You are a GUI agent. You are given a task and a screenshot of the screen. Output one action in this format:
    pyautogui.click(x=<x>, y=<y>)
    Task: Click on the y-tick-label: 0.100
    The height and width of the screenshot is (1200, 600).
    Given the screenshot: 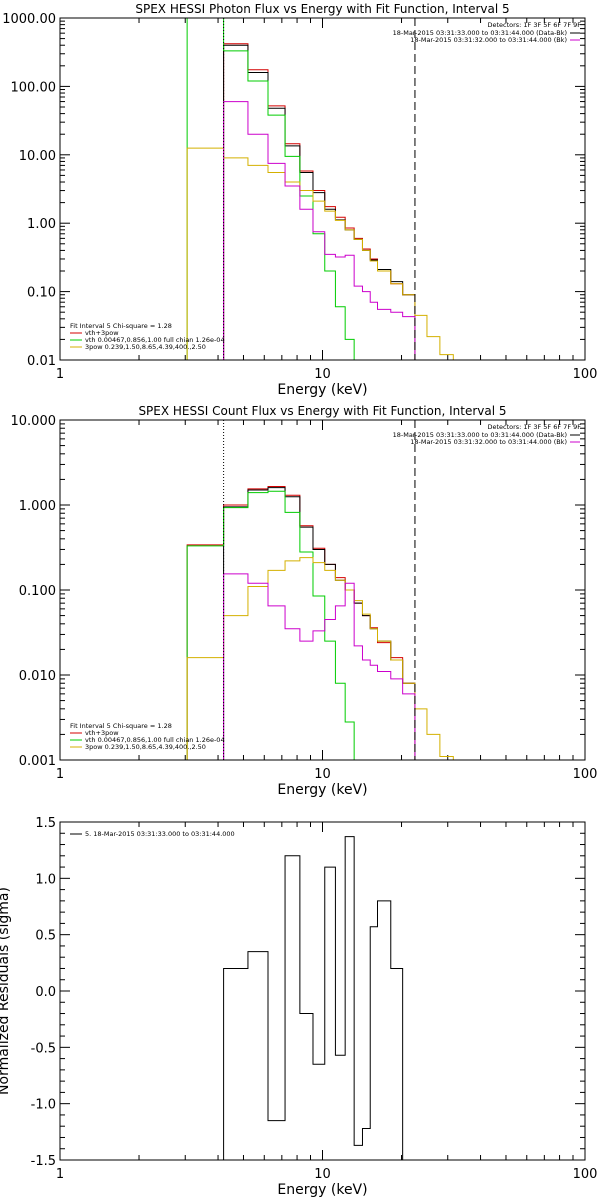 What is the action you would take?
    pyautogui.click(x=37, y=591)
    